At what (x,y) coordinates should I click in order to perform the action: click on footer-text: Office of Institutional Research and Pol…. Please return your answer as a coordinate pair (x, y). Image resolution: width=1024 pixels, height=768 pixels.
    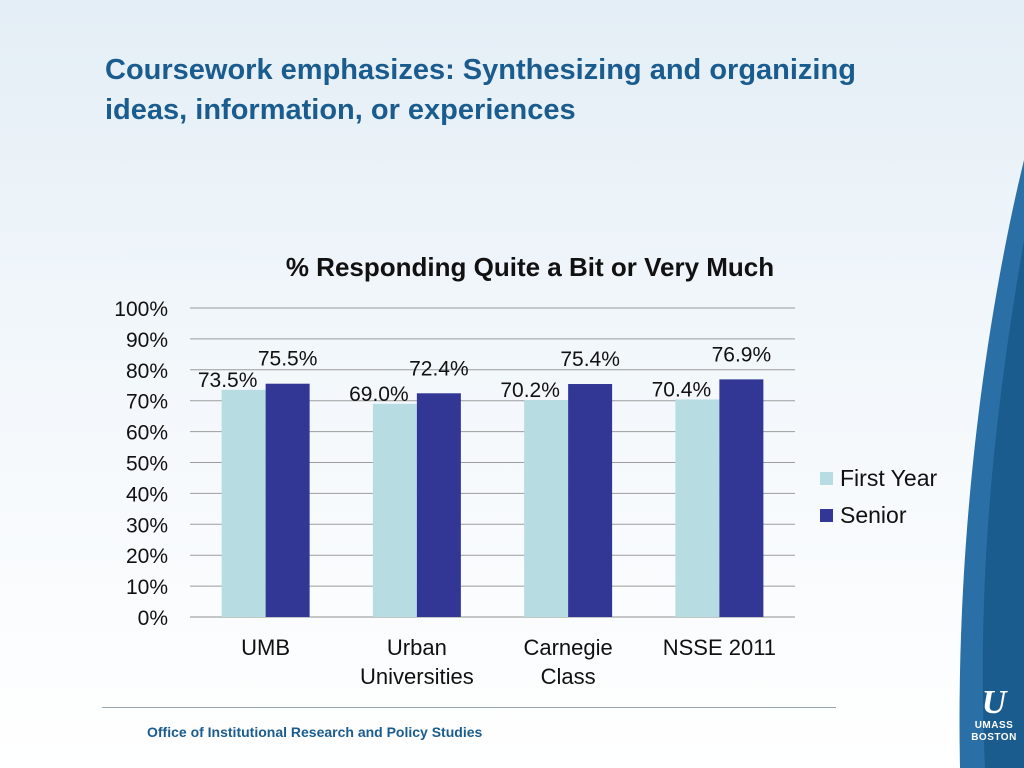
    Looking at the image, I should click on (315, 732).